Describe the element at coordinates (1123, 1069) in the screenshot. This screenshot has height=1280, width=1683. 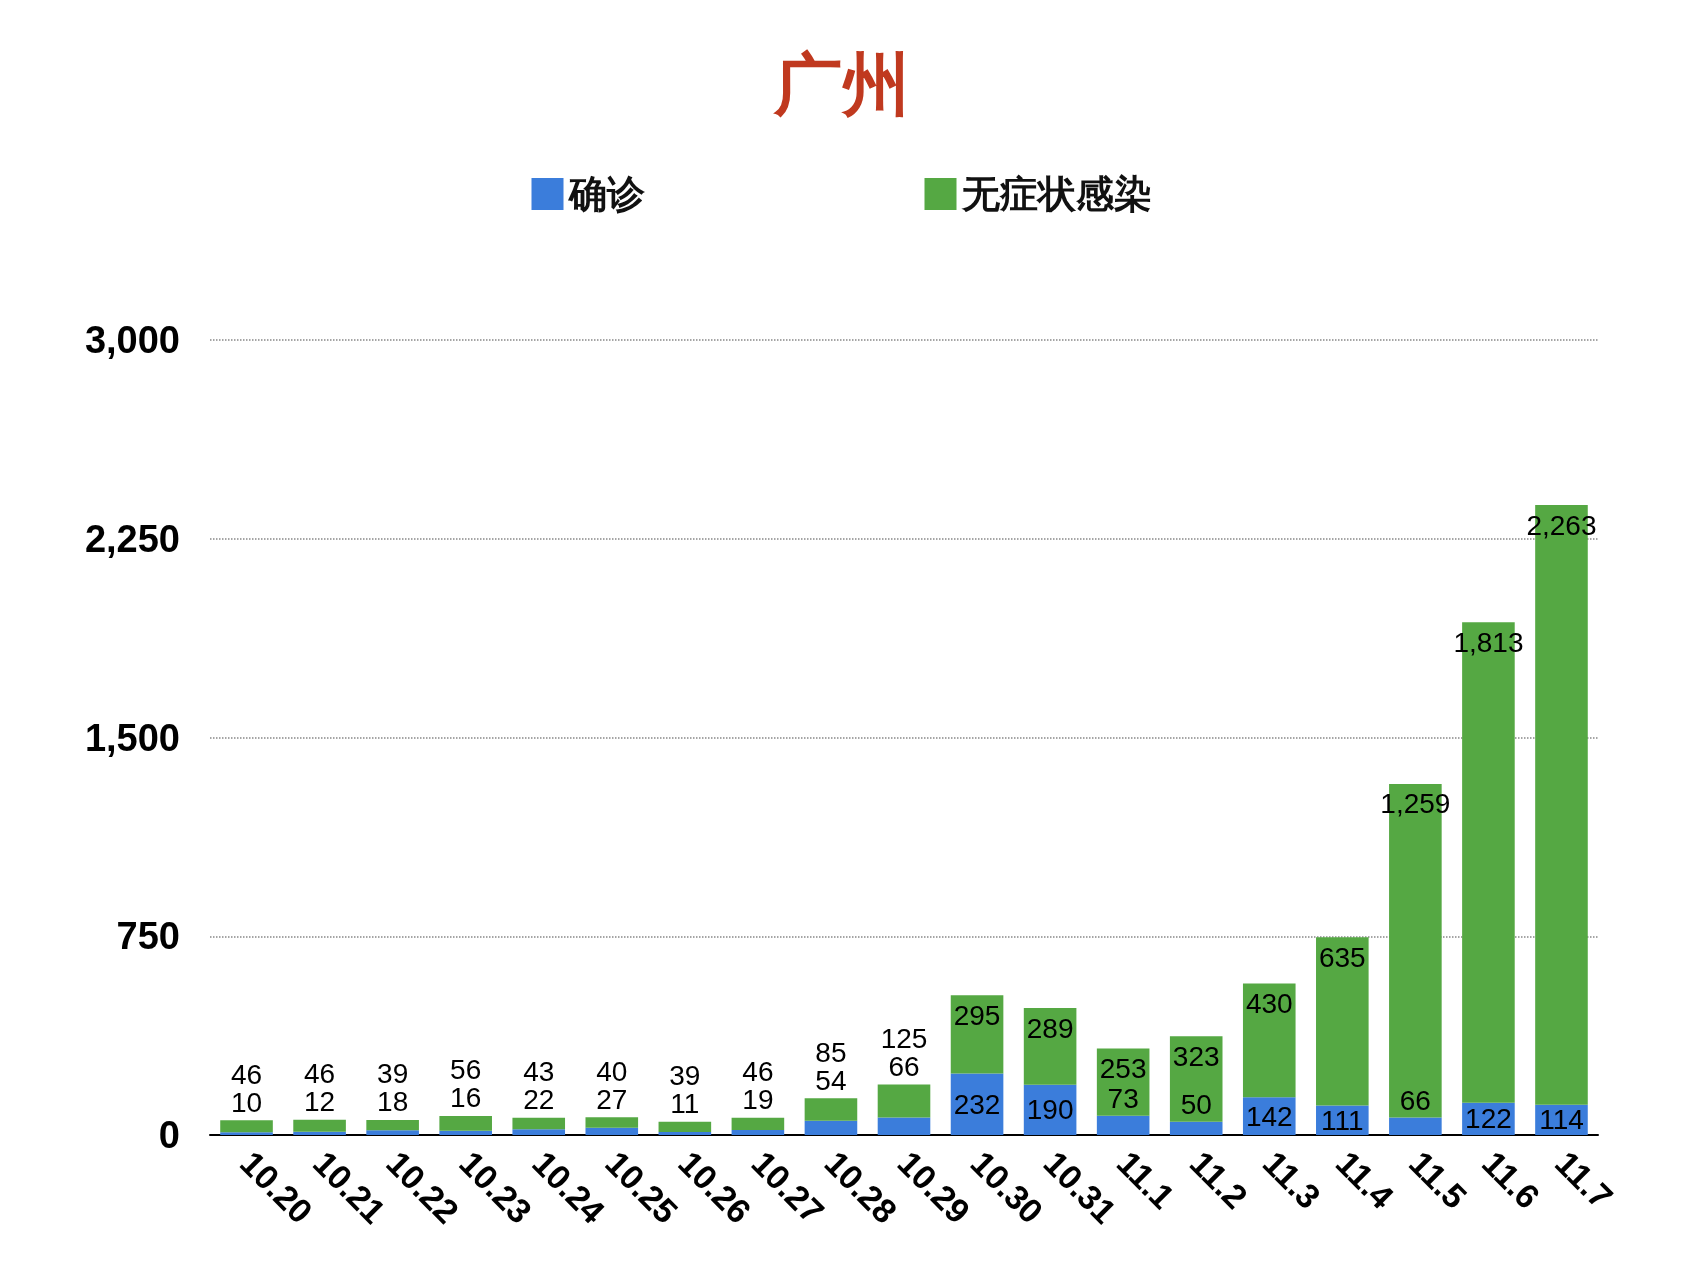
I see `data-label: 253` at that location.